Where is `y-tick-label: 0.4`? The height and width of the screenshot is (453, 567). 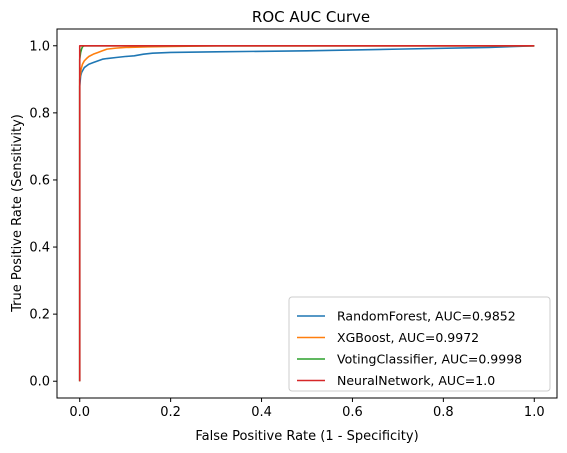 y-tick-label: 0.4 is located at coordinates (39, 248).